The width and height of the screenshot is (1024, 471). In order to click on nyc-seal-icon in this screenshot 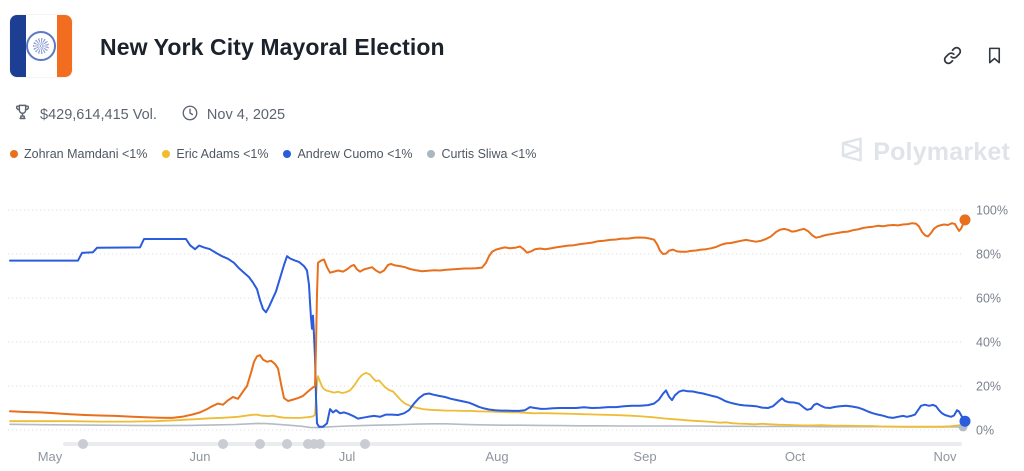, I will do `click(41, 46)`.